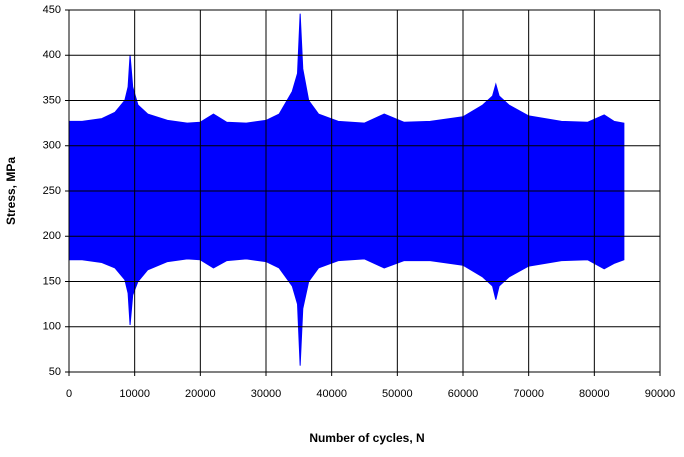 The height and width of the screenshot is (457, 684). I want to click on x-tick-label: 70000, so click(528, 394).